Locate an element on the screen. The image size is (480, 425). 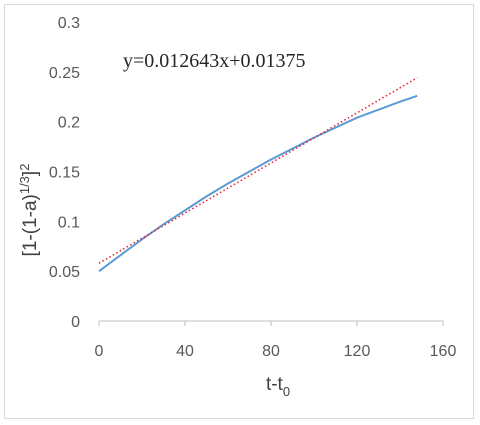
y-tick-label: 0 is located at coordinates (75, 322).